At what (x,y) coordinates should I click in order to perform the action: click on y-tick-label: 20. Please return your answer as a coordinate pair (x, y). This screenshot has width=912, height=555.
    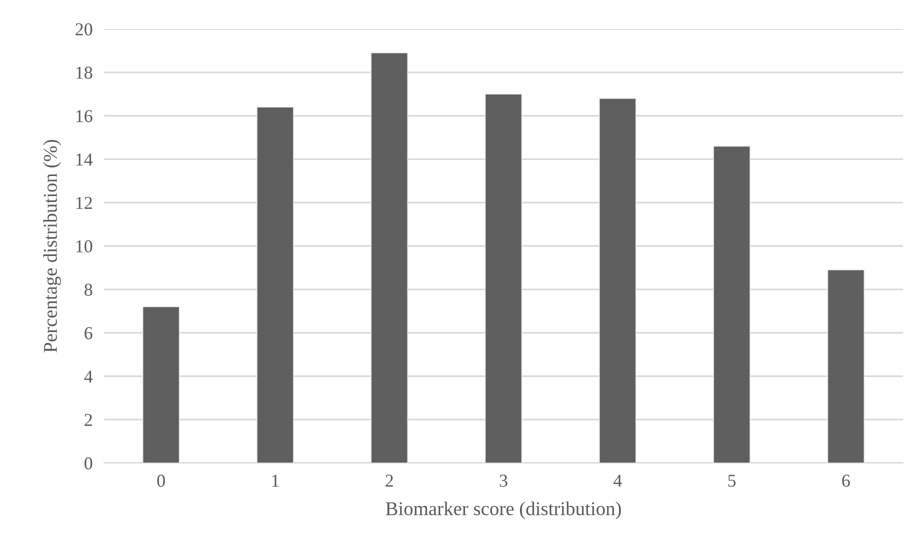
    Looking at the image, I should click on (84, 29).